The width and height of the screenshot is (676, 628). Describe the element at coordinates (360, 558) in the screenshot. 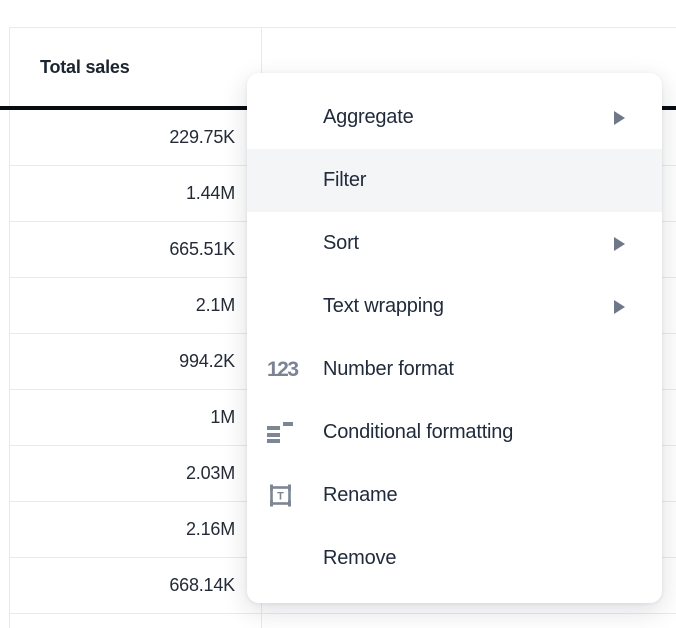

I see `menu-item-label: Remove` at that location.